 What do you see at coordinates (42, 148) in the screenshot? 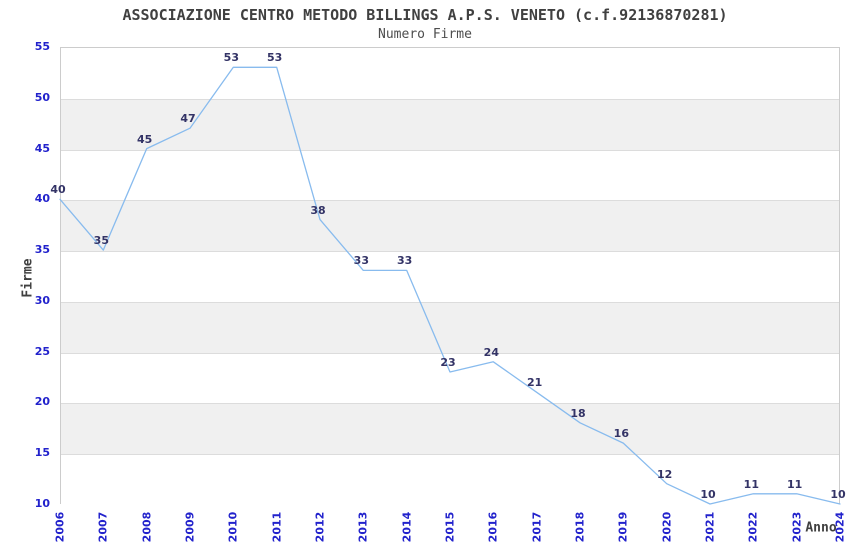
I see `y-tick-label: 45` at bounding box center [42, 148].